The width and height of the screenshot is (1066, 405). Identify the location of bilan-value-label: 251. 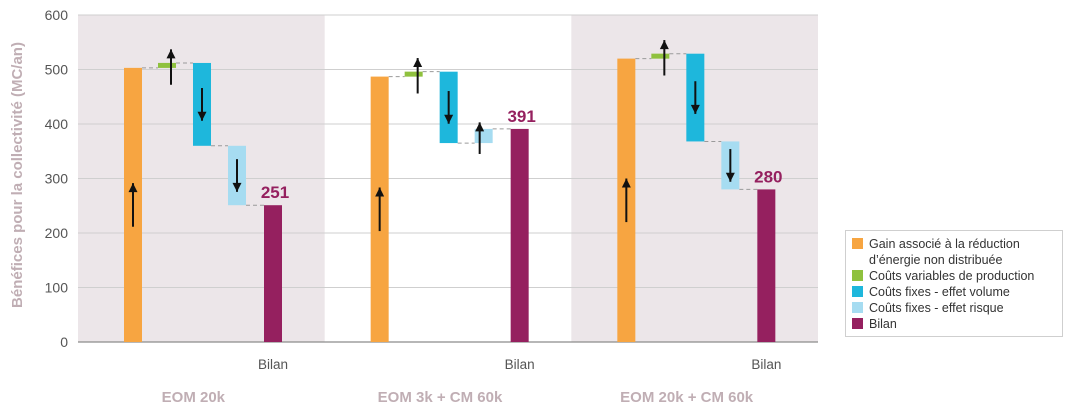
(275, 192).